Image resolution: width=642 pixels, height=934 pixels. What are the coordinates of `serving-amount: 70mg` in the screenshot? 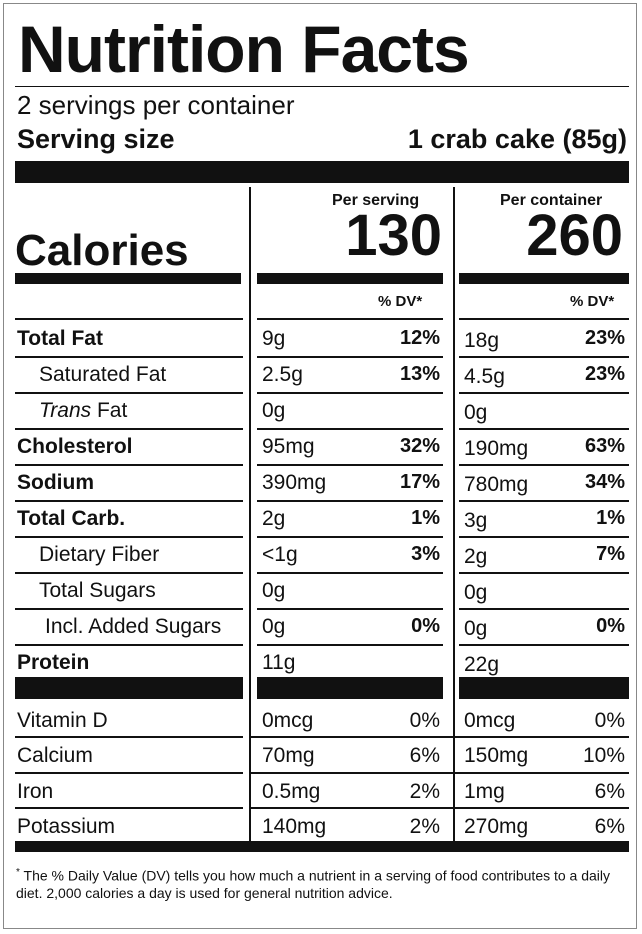 It's located at (288, 755).